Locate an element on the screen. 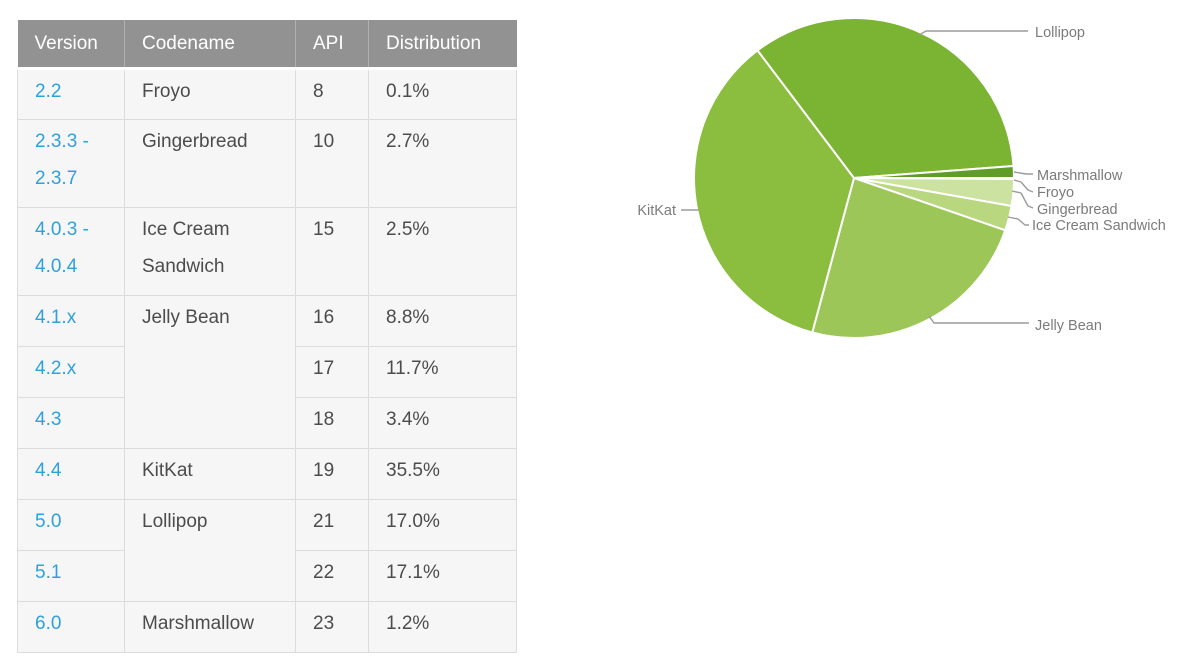  codename-cell: Gingerbread is located at coordinates (210, 163).